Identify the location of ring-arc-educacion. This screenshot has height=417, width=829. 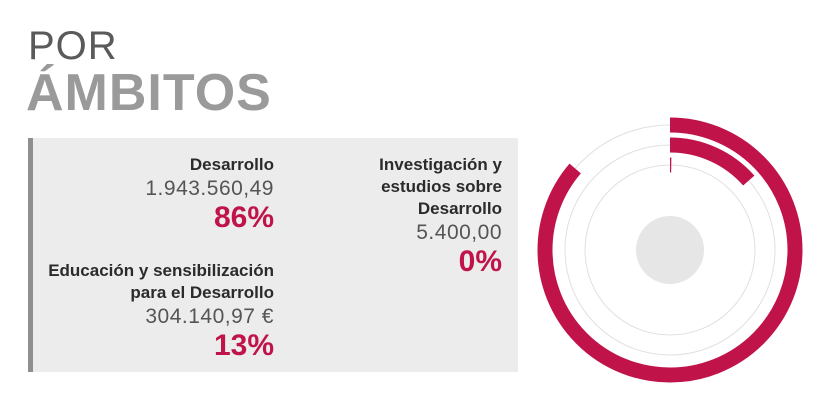
(670, 250).